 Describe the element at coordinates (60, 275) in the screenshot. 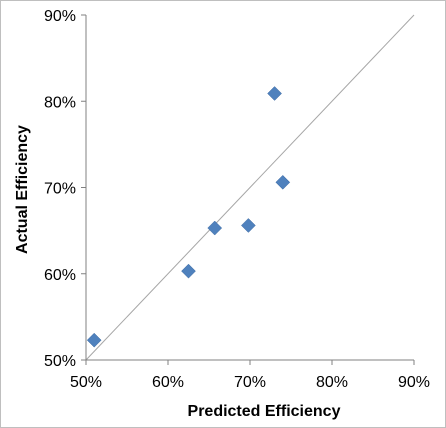

I see `y-tick-label: 60%` at that location.